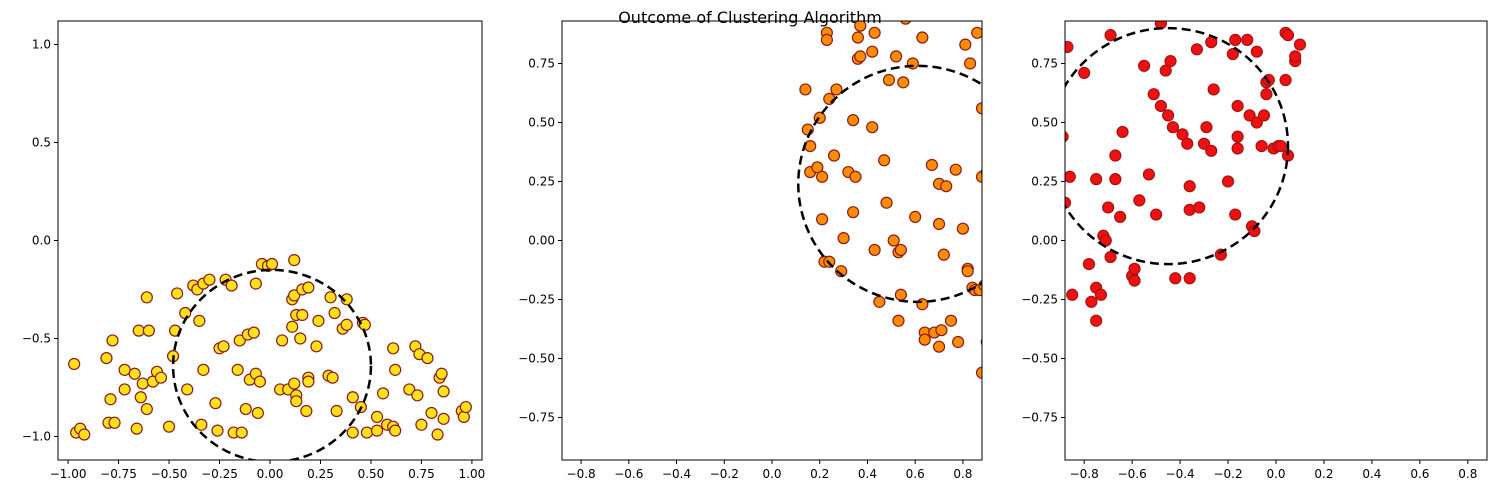  Describe the element at coordinates (962, 474) in the screenshot. I see `x-tick-label: 0.8` at that location.